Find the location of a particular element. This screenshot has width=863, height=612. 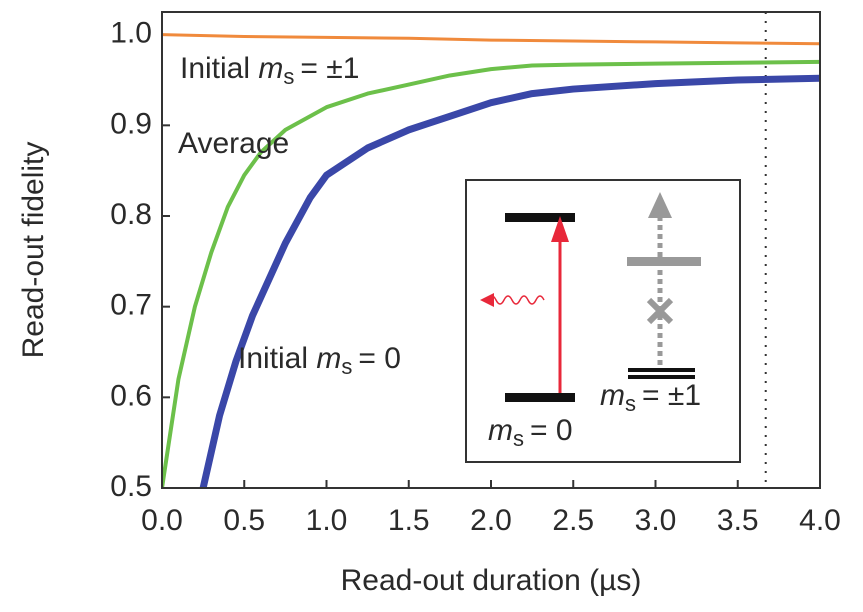

y-tick-label: 0.5 is located at coordinates (131, 486).